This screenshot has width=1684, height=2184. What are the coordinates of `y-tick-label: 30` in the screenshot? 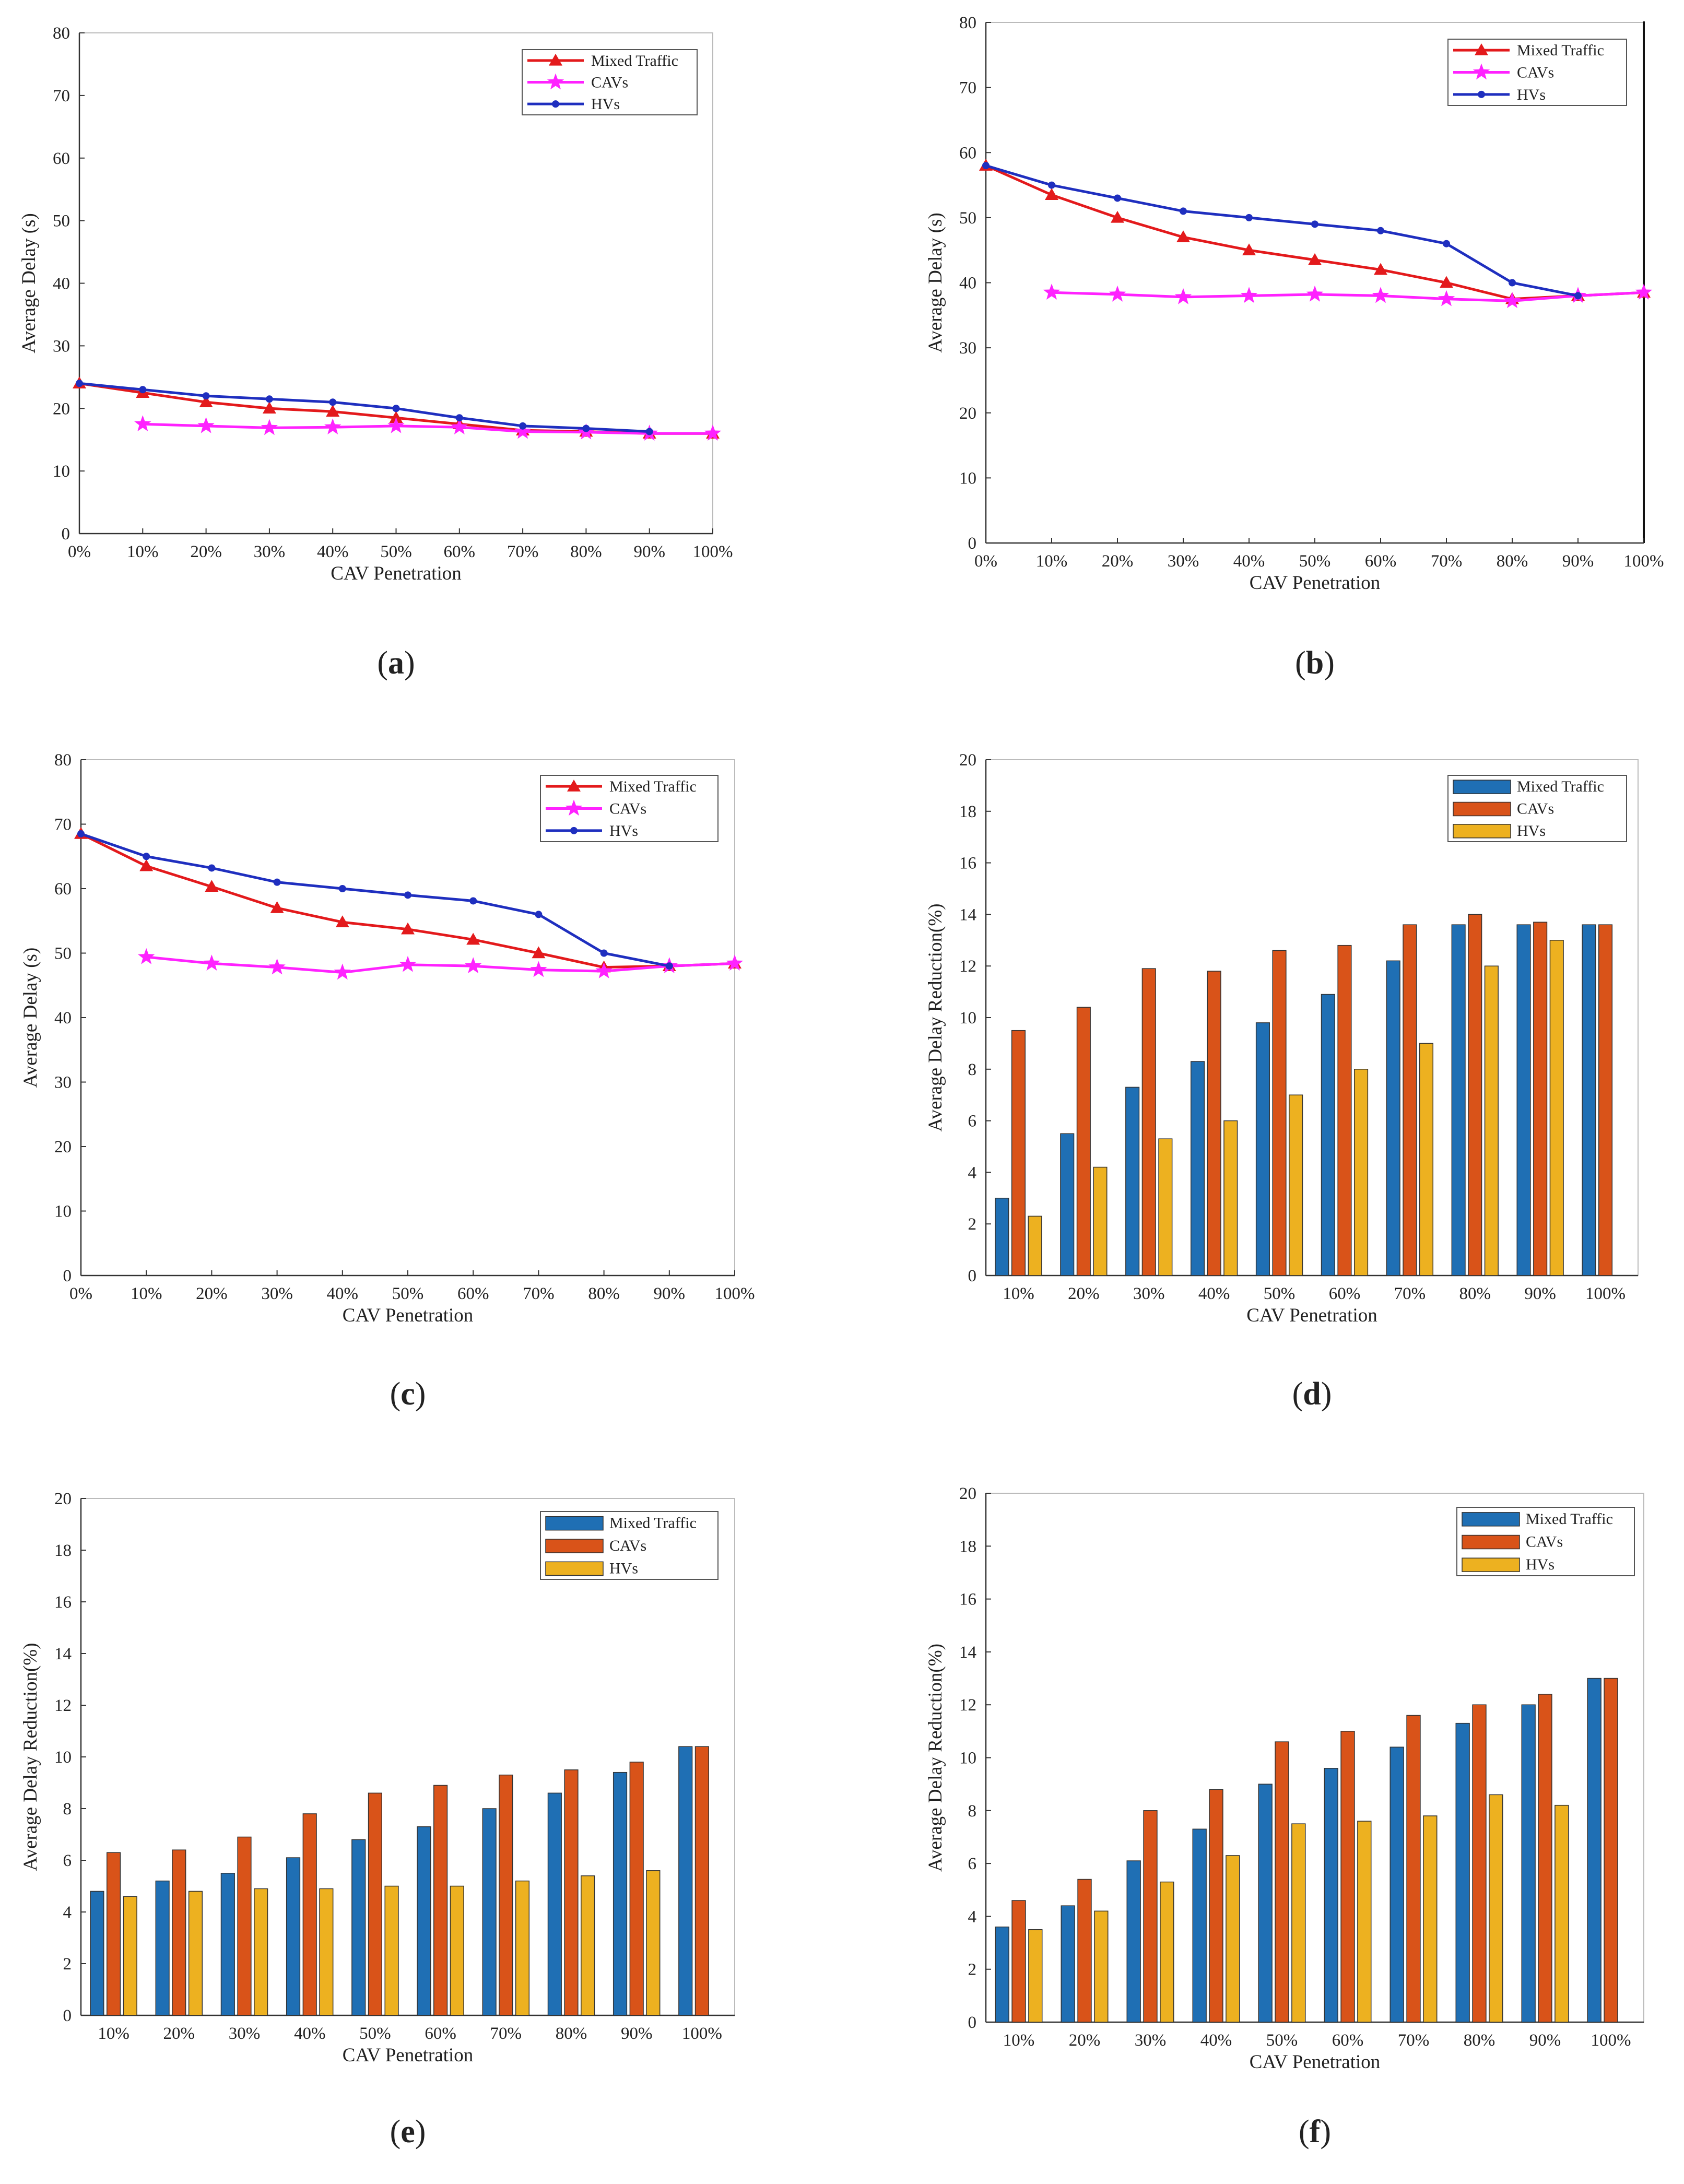 It's located at (63, 1082).